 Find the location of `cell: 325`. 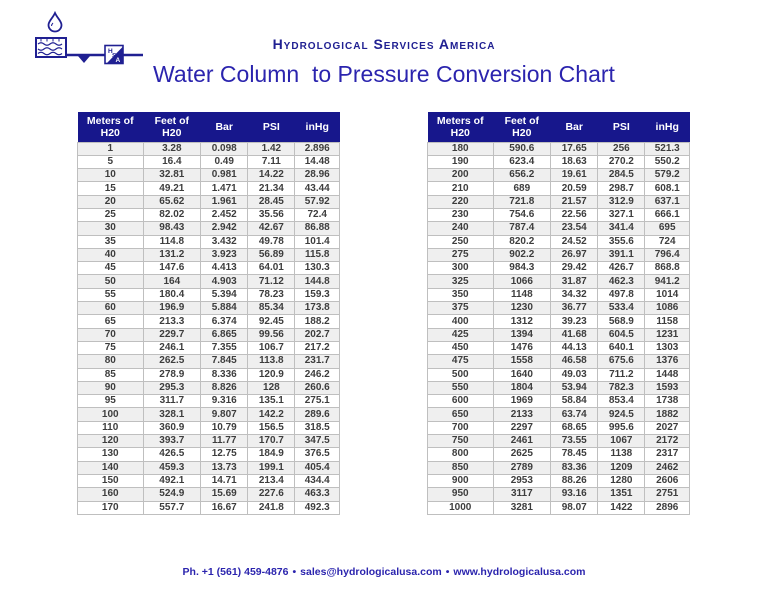

cell: 325 is located at coordinates (460, 281).